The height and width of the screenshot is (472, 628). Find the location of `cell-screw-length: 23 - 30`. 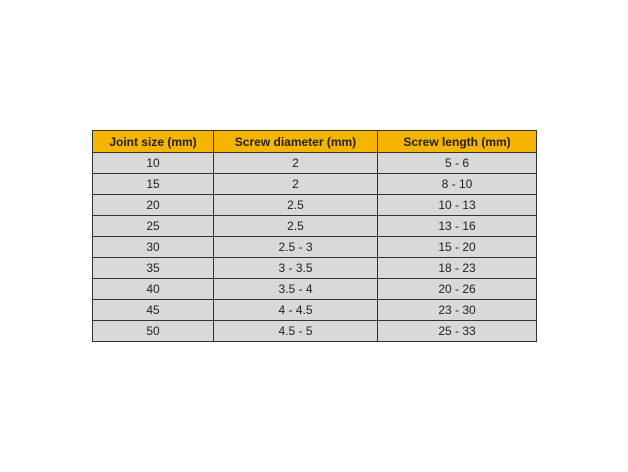

cell-screw-length: 23 - 30 is located at coordinates (457, 310).